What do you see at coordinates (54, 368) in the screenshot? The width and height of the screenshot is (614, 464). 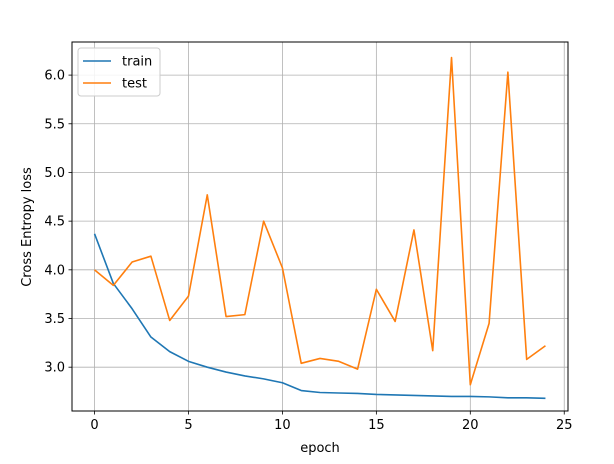 I see `y-tick-label: 3.0` at bounding box center [54, 368].